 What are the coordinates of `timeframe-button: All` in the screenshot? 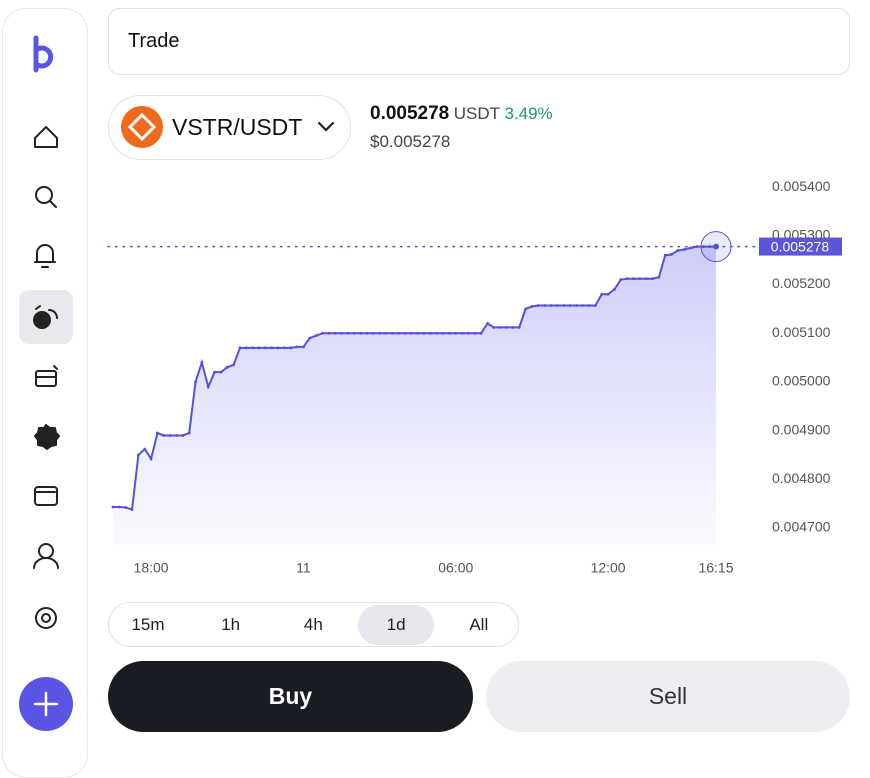 It's located at (479, 624).